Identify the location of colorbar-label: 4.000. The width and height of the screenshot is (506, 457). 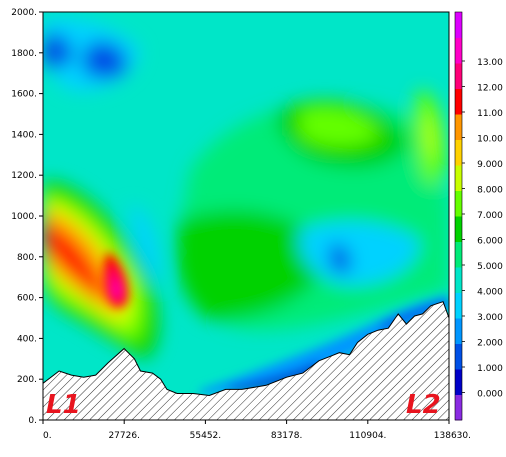
(490, 293).